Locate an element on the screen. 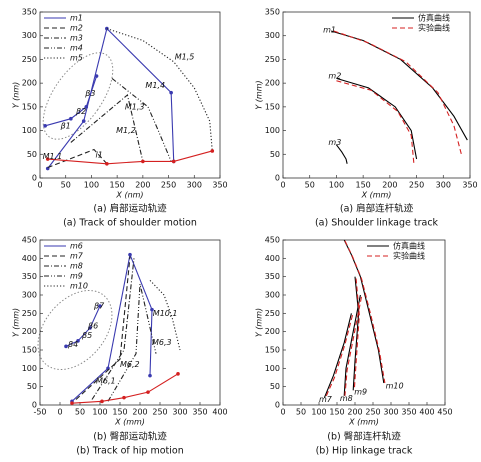 The width and height of the screenshot is (481, 462). annotation: M1,2 is located at coordinates (126, 130).